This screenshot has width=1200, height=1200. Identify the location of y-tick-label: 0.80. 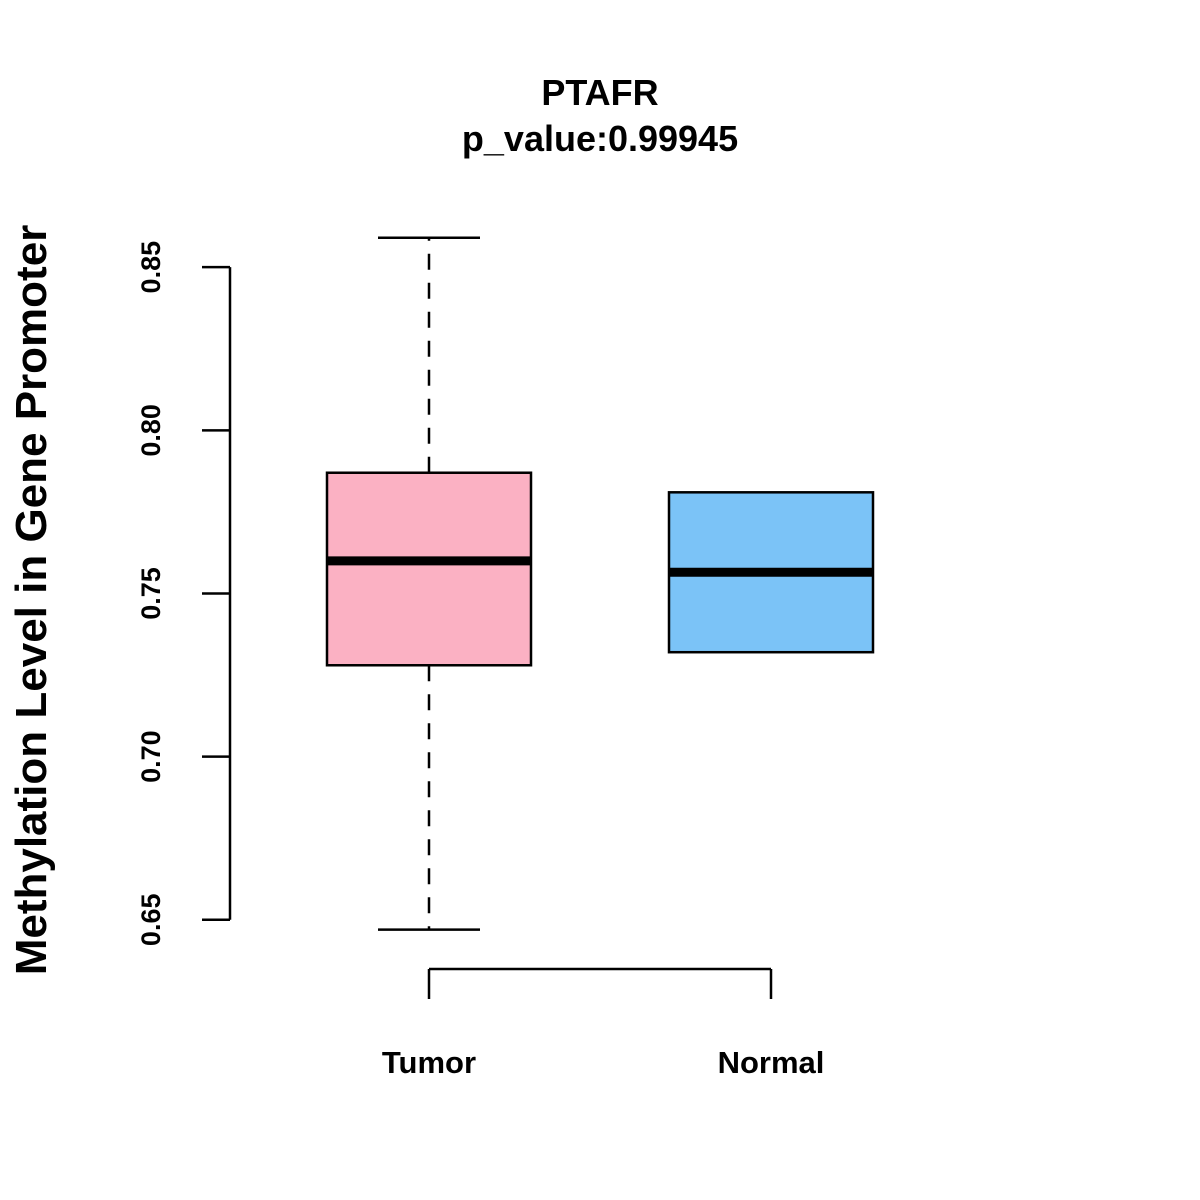
(151, 430).